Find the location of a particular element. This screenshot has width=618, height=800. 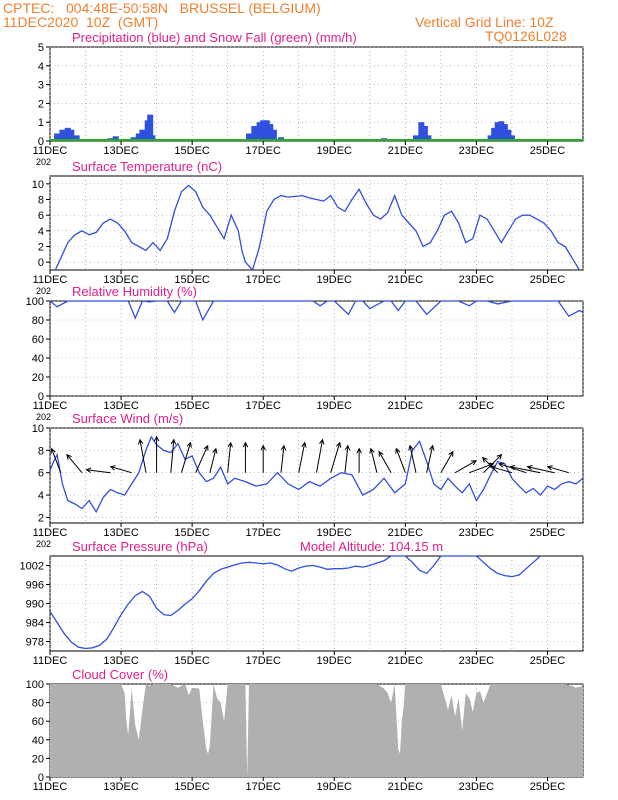

panel-temp-ytick-label: 10 is located at coordinates (38, 185).